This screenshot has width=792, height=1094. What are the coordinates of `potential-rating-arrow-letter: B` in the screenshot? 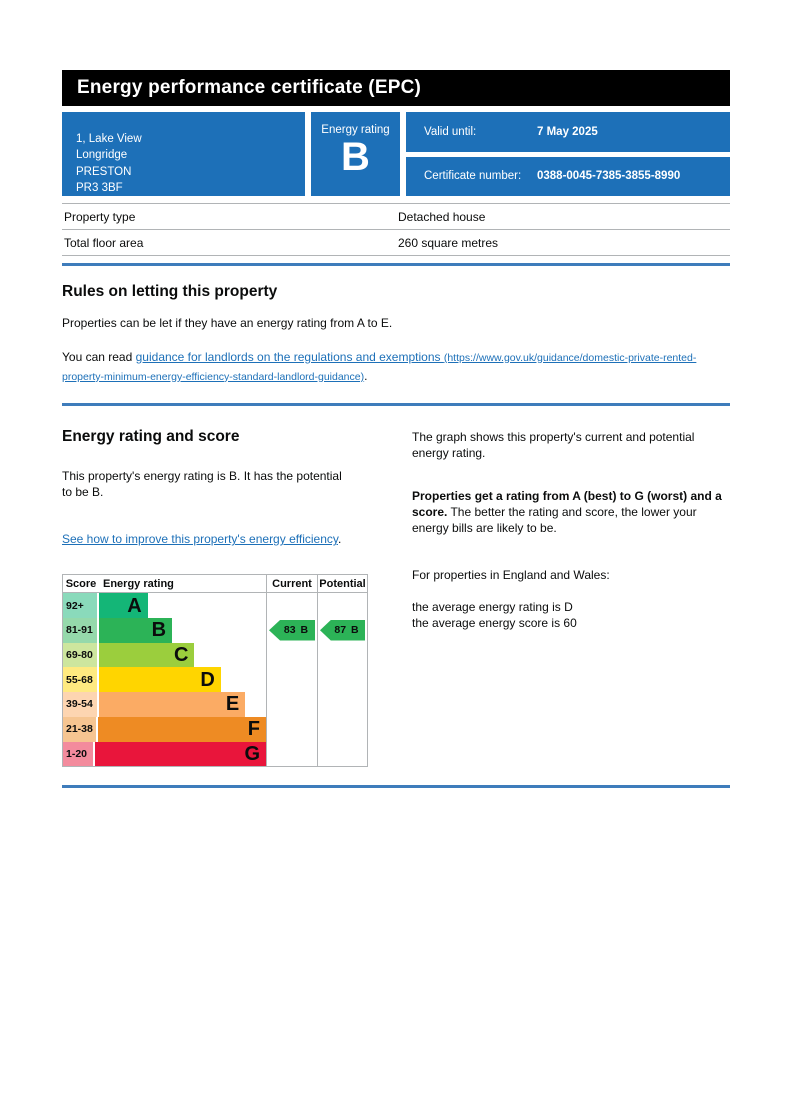 It's located at (355, 630).